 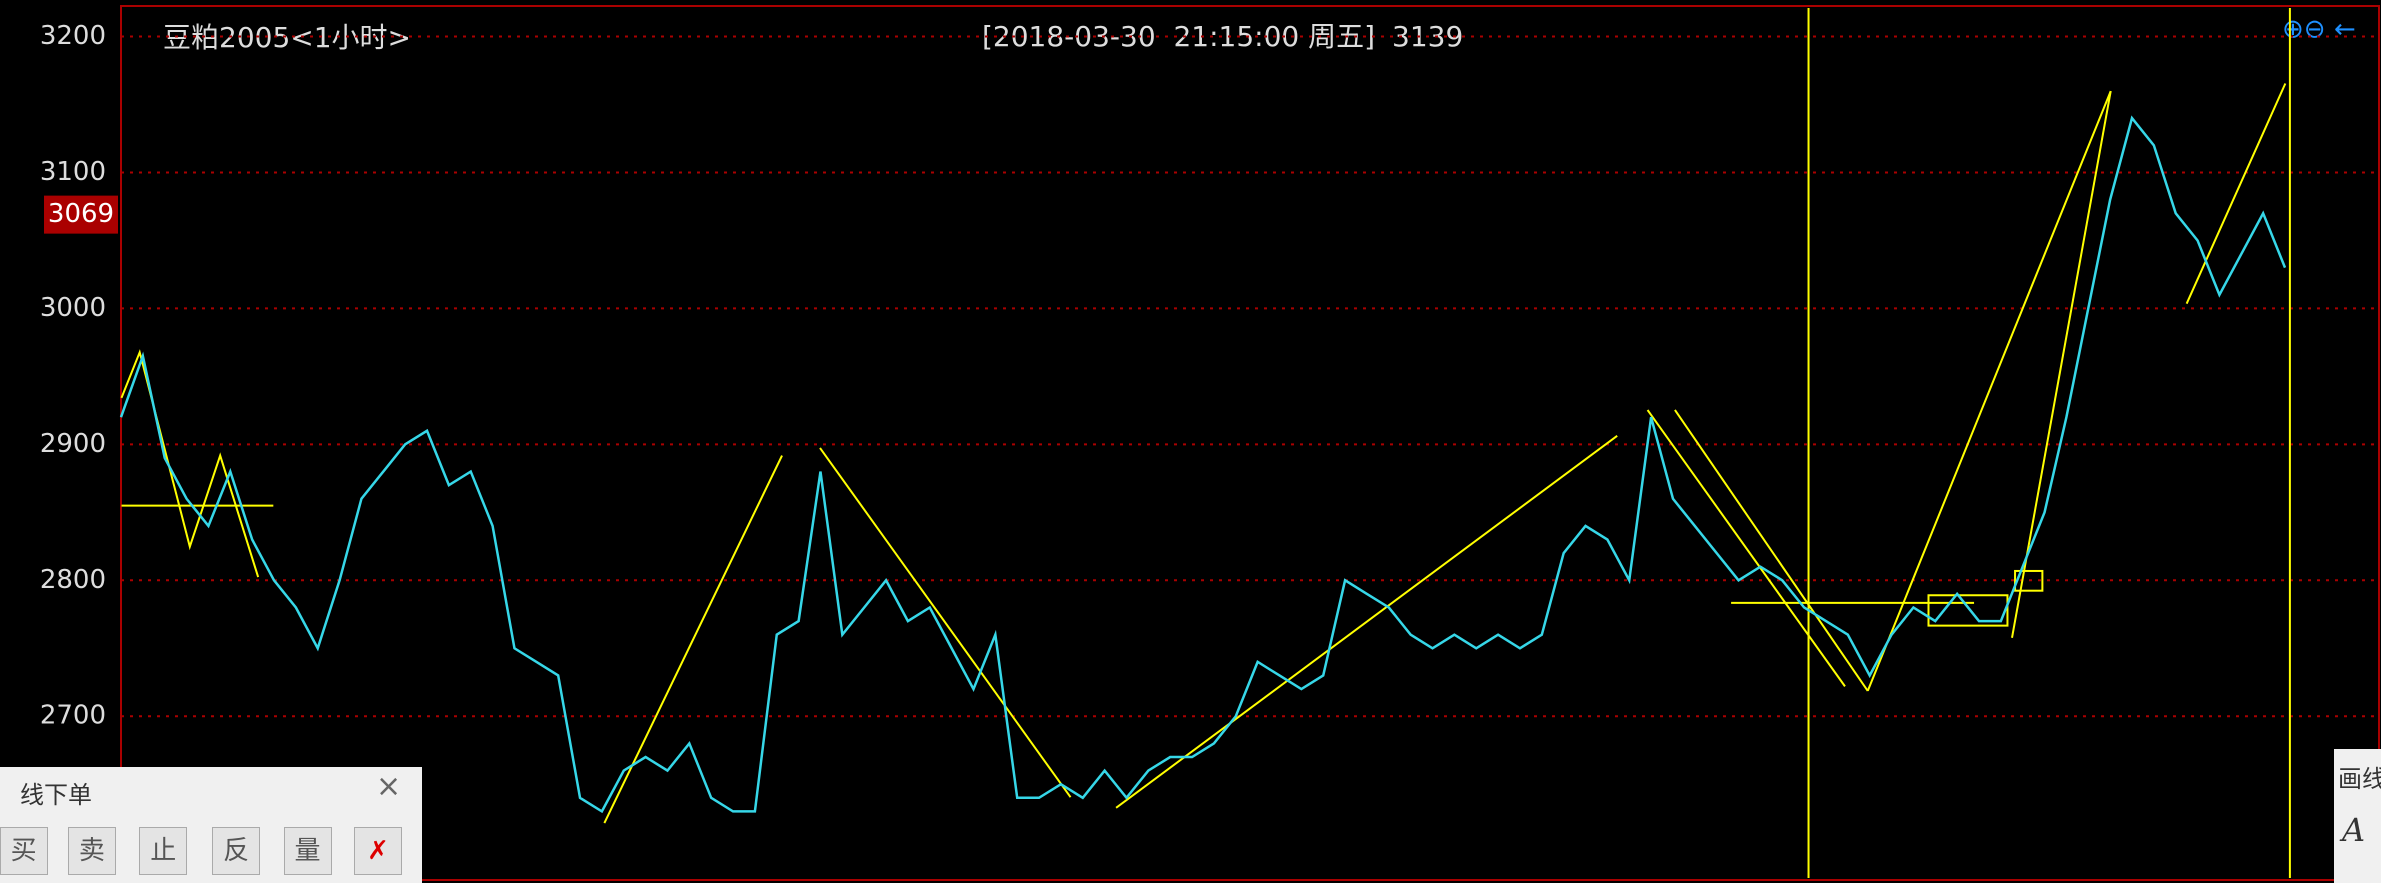 I want to click on price-marker-box, so click(x=81, y=214).